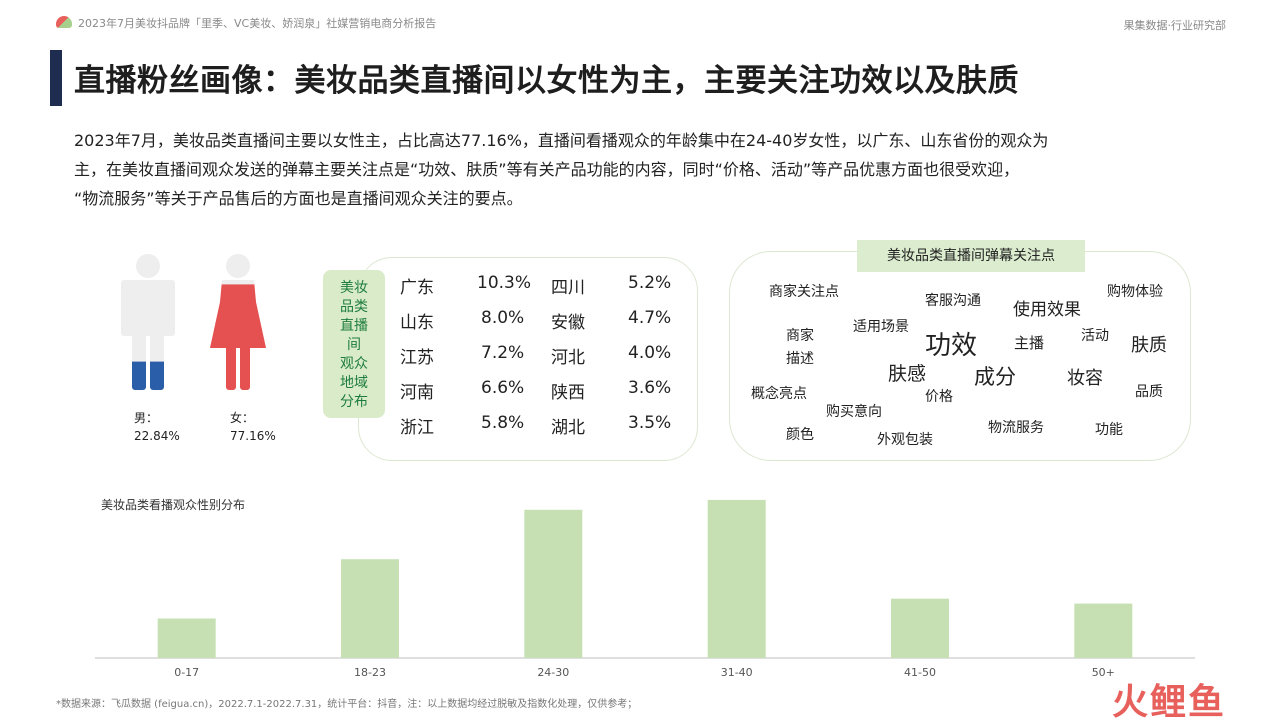  Describe the element at coordinates (951, 346) in the screenshot. I see `wordcloud-word: 功效` at that location.